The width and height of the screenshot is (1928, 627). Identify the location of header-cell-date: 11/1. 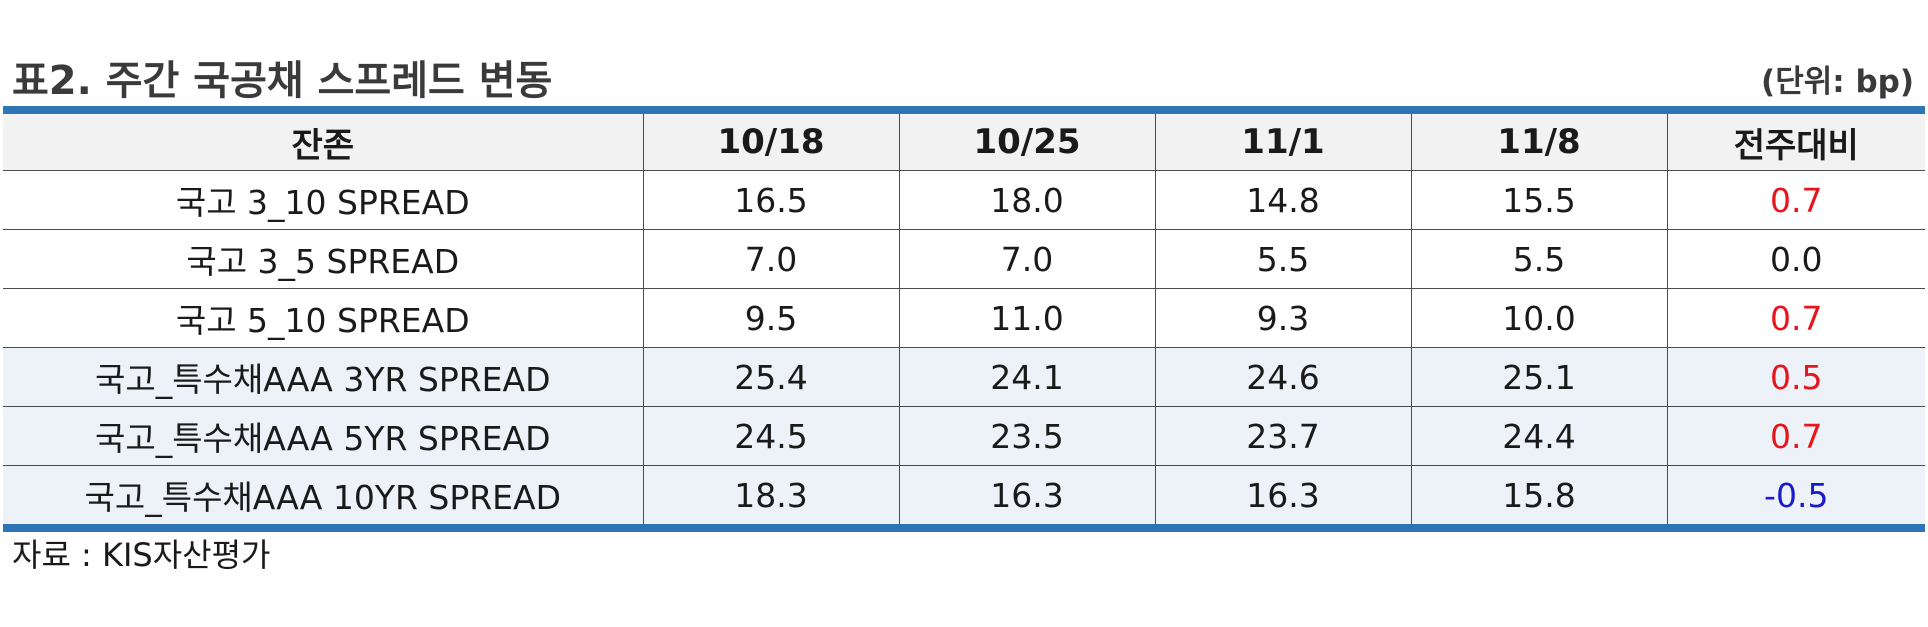
(1282, 142).